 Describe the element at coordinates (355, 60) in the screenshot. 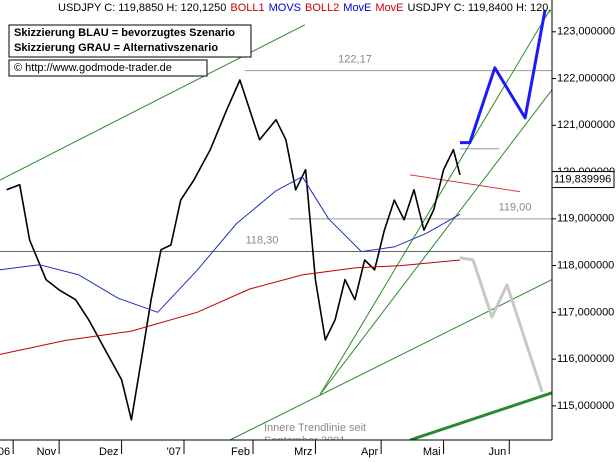

I see `level-label: 122,17` at that location.